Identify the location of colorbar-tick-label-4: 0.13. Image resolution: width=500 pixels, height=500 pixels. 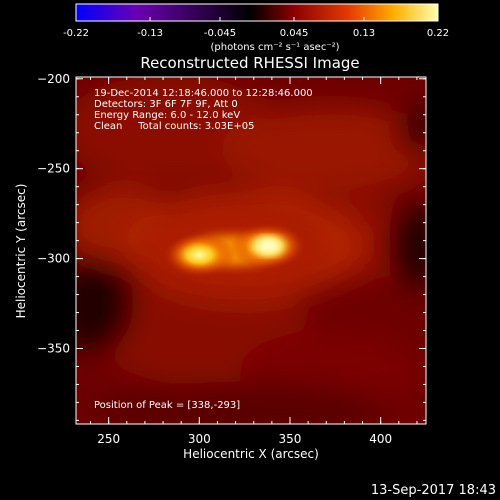
(364, 33).